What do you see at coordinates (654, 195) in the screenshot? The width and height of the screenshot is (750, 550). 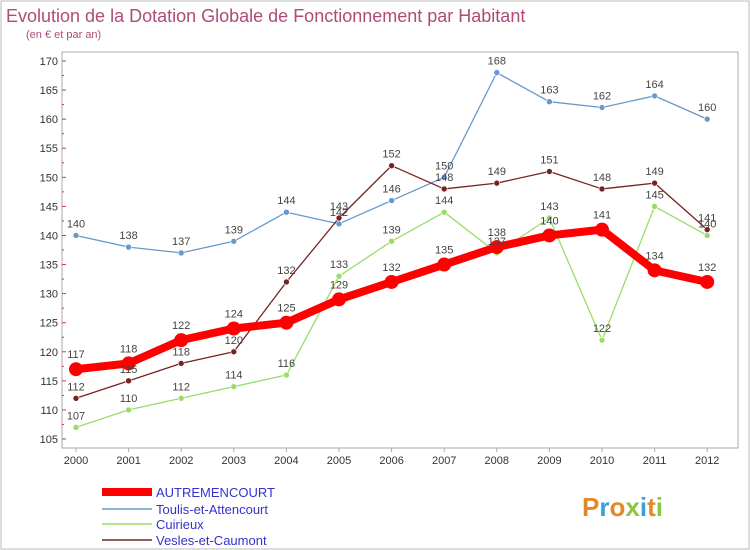 I see `data-label: 145` at bounding box center [654, 195].